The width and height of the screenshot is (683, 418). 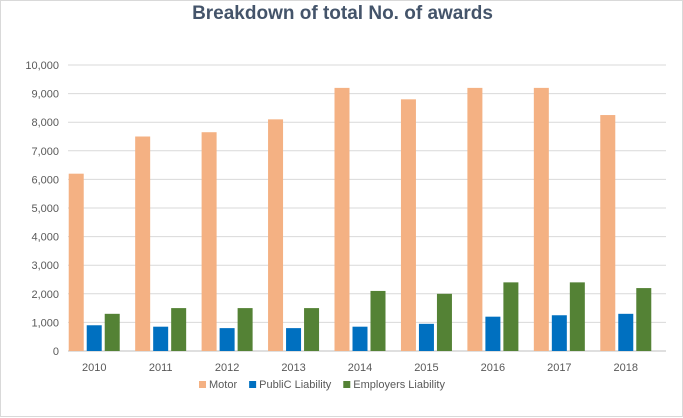 What do you see at coordinates (45, 95) in the screenshot?
I see `y-tick-label: 9,000` at bounding box center [45, 95].